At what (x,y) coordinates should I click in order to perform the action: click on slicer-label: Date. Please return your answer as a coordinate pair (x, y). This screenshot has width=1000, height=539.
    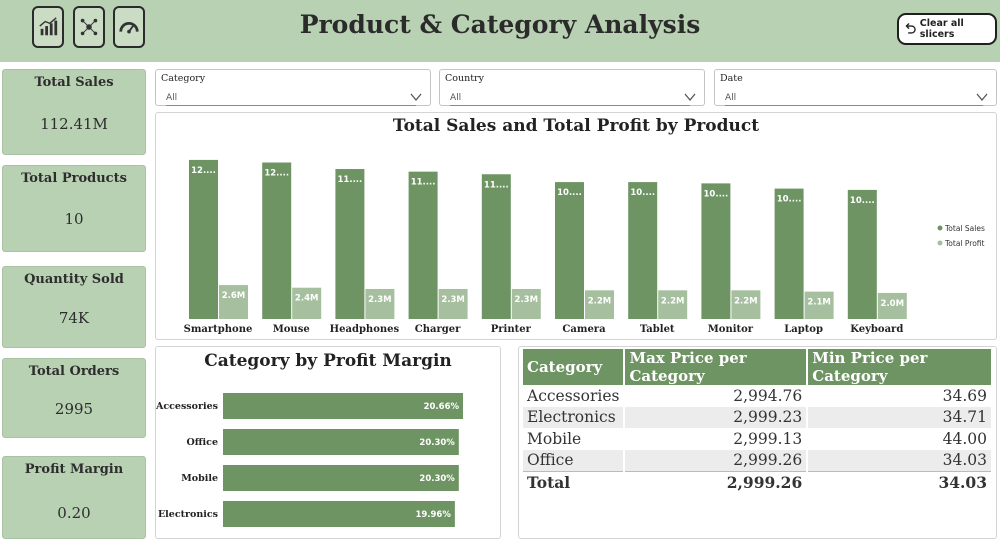
    Looking at the image, I should click on (731, 78).